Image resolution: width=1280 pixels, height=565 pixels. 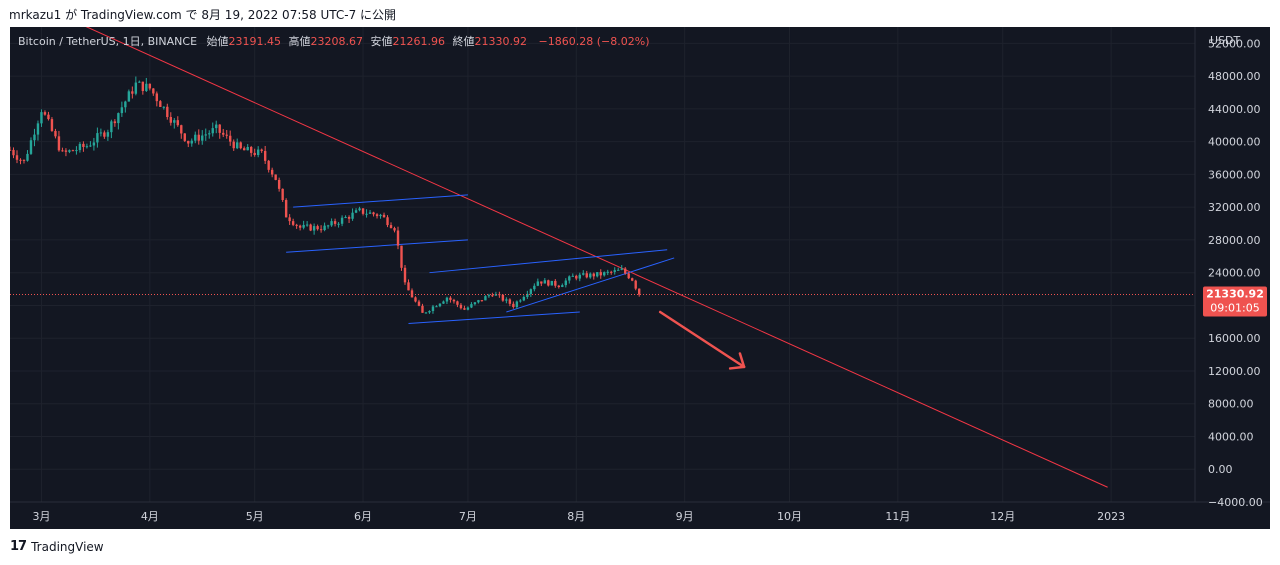 What do you see at coordinates (590, 285) in the screenshot?
I see `rising-wedge-line` at bounding box center [590, 285].